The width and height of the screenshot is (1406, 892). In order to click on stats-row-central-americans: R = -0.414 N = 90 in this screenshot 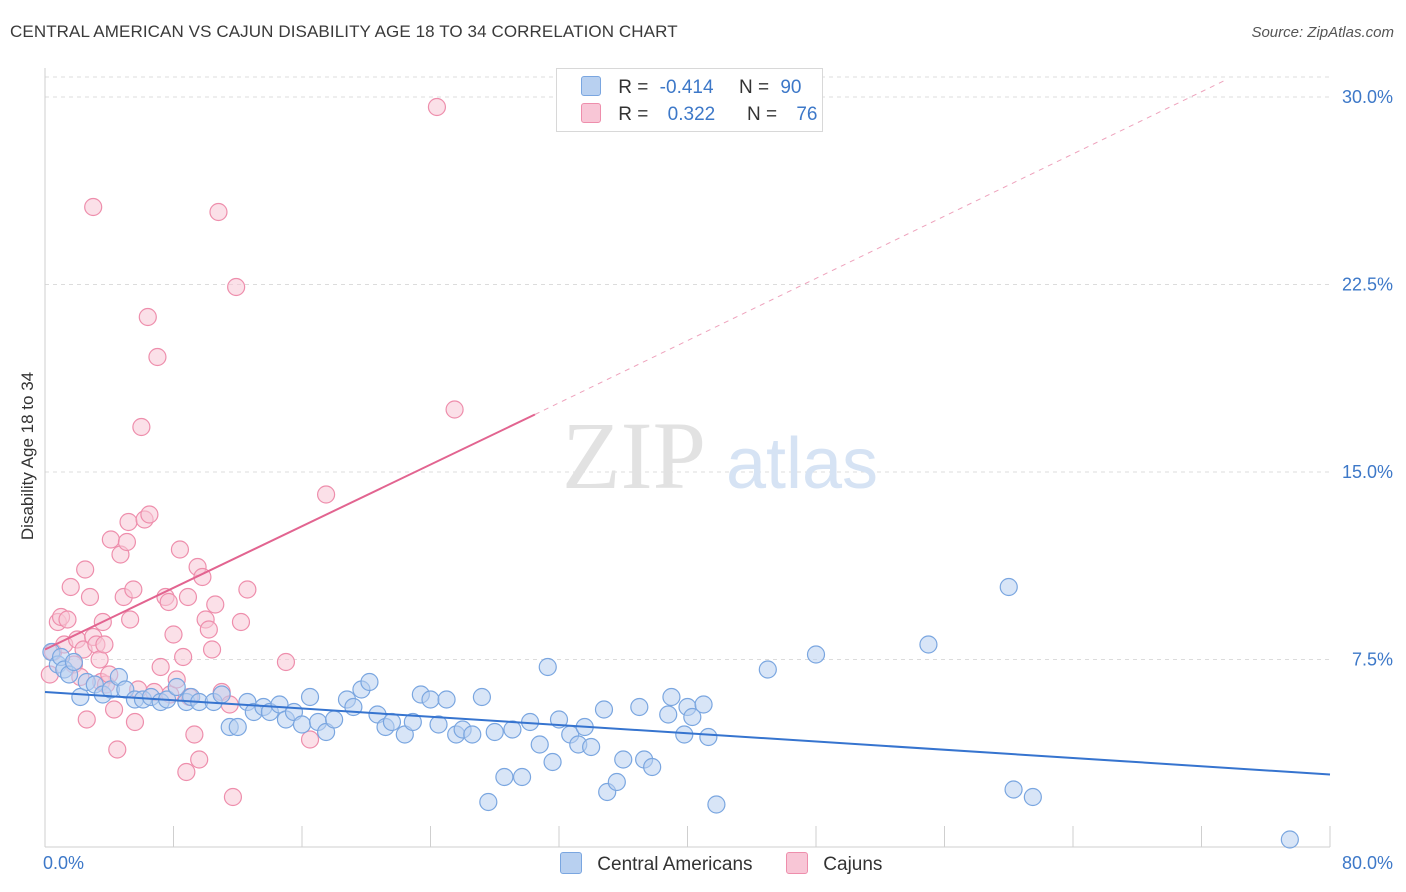, I will do `click(691, 87)`.